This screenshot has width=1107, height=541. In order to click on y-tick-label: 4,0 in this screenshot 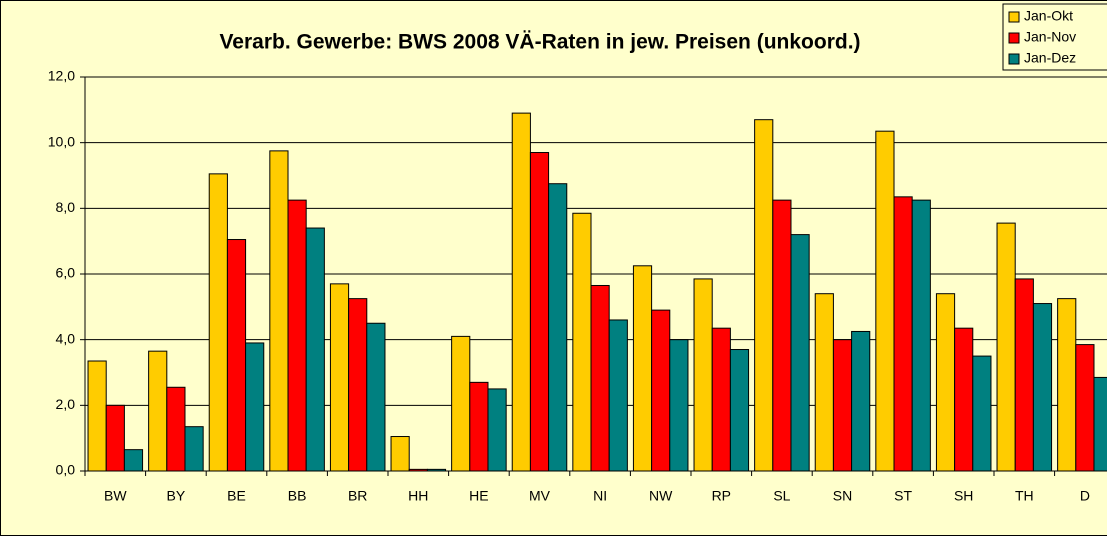, I will do `click(66, 338)`.